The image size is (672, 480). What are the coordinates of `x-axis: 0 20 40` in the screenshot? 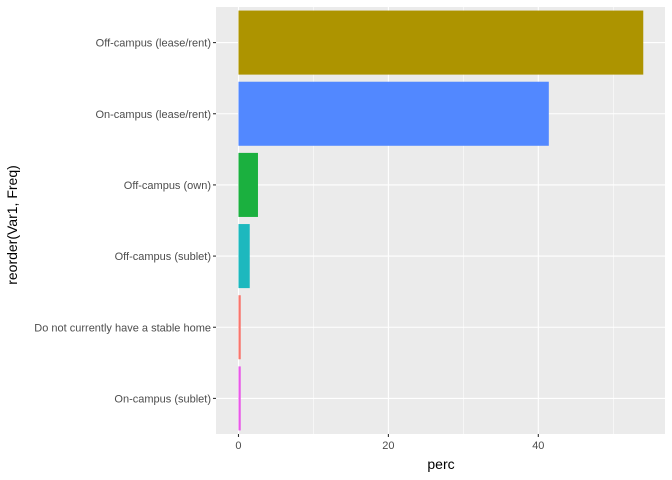 It's located at (389, 443).